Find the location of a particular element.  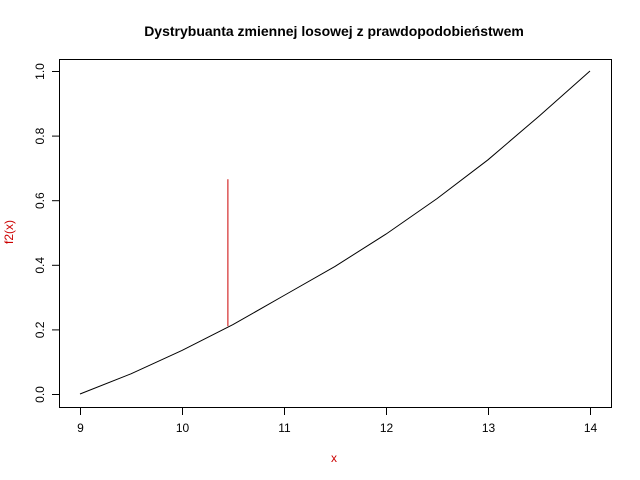

y-tick-label: 1.0 is located at coordinates (40, 71).